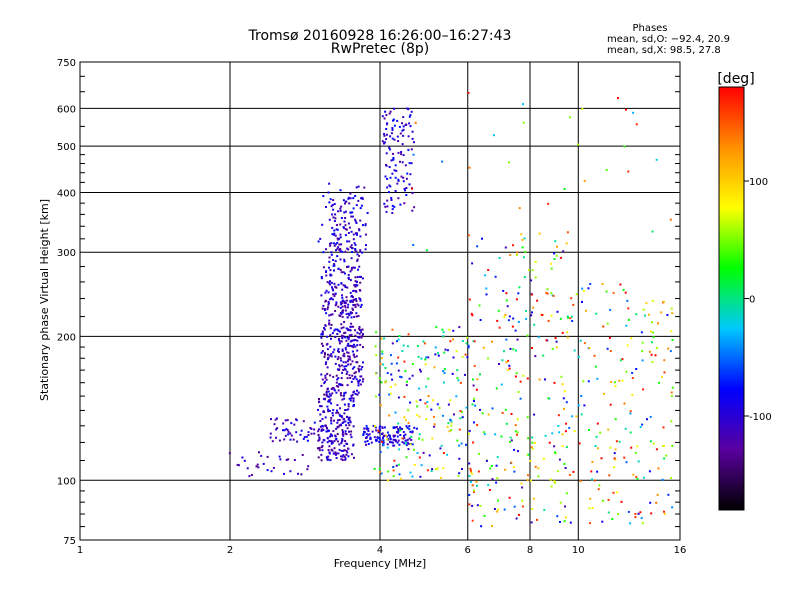 The width and height of the screenshot is (800, 600). What do you see at coordinates (530, 550) in the screenshot?
I see `x-tick-label: 8` at bounding box center [530, 550].